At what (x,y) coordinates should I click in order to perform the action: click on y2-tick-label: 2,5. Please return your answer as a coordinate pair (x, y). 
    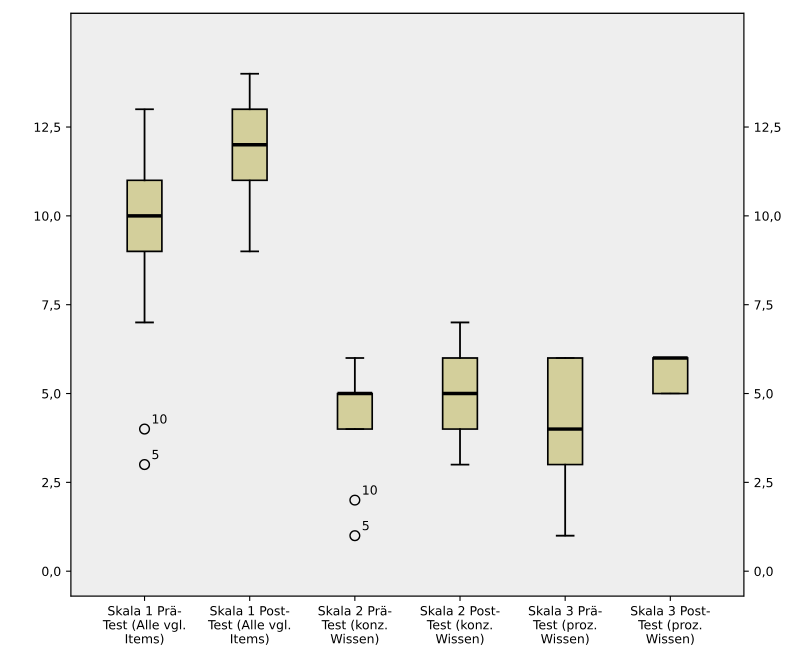
    Looking at the image, I should click on (763, 483).